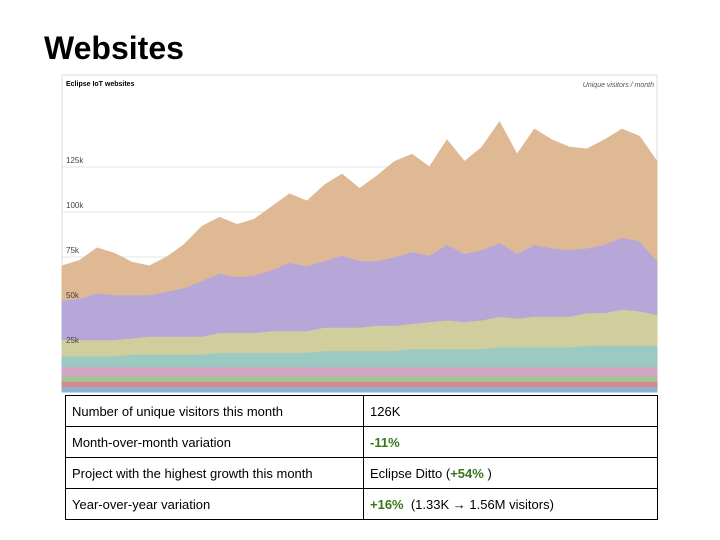 The width and height of the screenshot is (720, 540). I want to click on table-row: Number of unique visitors this month 126K, so click(361, 411).